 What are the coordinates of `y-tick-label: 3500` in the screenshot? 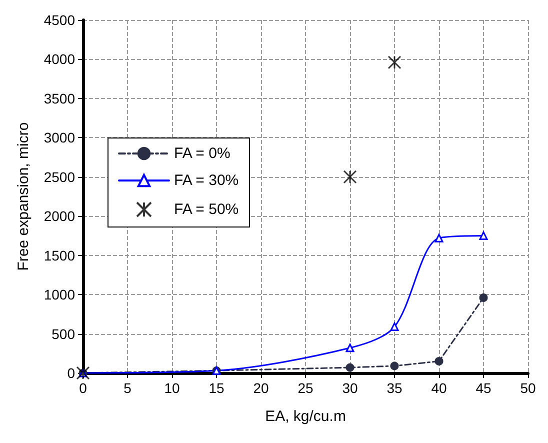 It's located at (60, 98).